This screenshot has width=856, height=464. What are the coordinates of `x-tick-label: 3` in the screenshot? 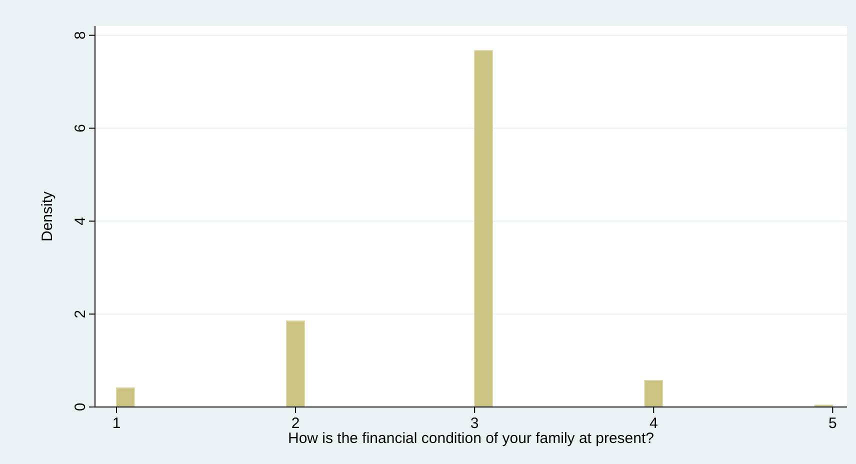 It's located at (474, 423).